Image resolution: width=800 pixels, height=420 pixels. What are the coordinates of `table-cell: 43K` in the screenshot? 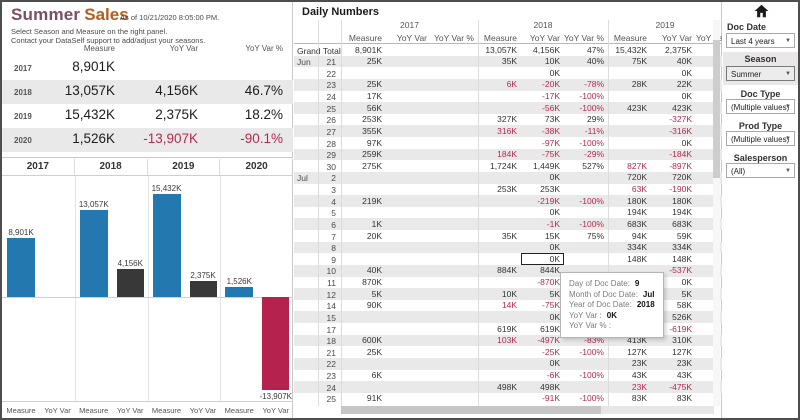 It's located at (684, 375).